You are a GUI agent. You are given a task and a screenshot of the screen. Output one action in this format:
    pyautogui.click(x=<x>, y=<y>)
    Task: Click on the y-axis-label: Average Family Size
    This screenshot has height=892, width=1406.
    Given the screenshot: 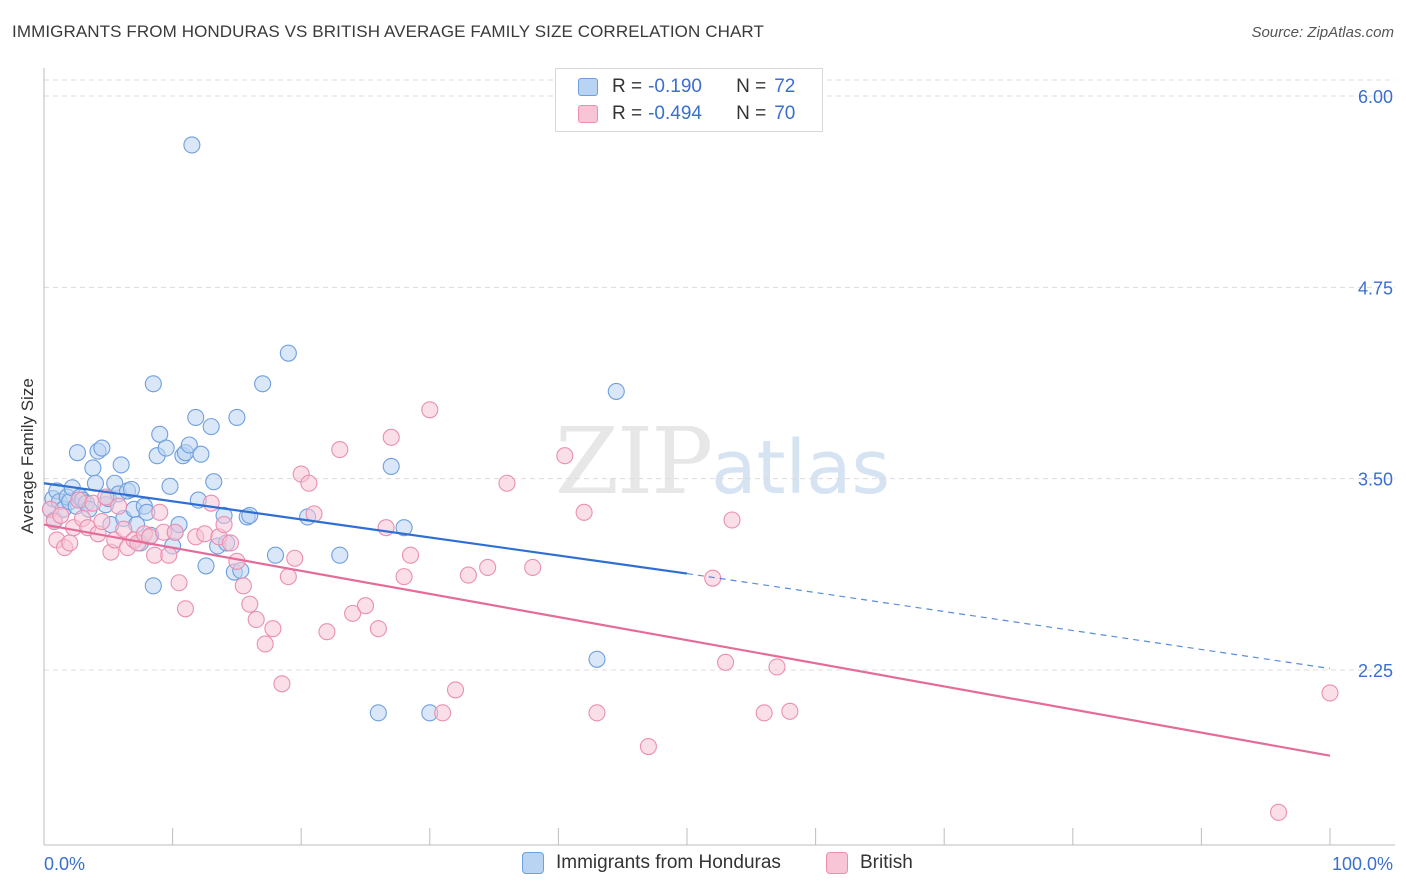 What is the action you would take?
    pyautogui.click(x=27, y=456)
    